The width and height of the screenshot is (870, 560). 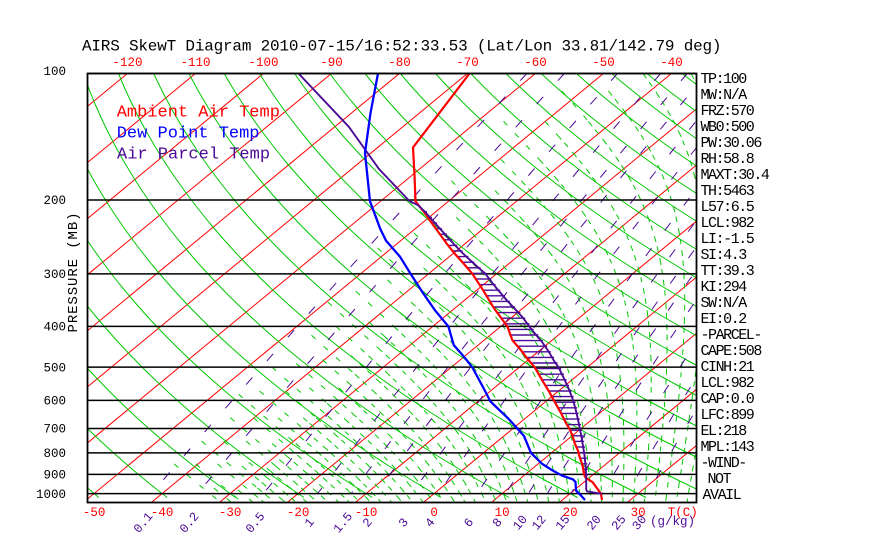 I want to click on svg-text: 900, so click(x=54, y=476).